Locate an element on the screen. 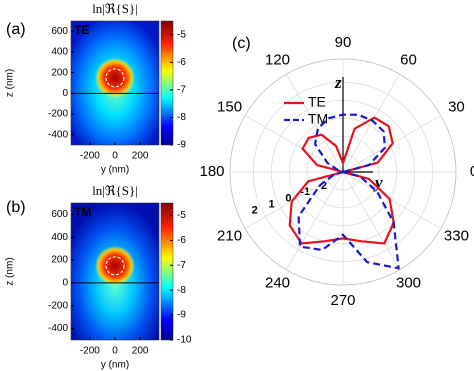 This screenshot has width=474, height=371. angle-tick-label: 180 is located at coordinates (211, 171).